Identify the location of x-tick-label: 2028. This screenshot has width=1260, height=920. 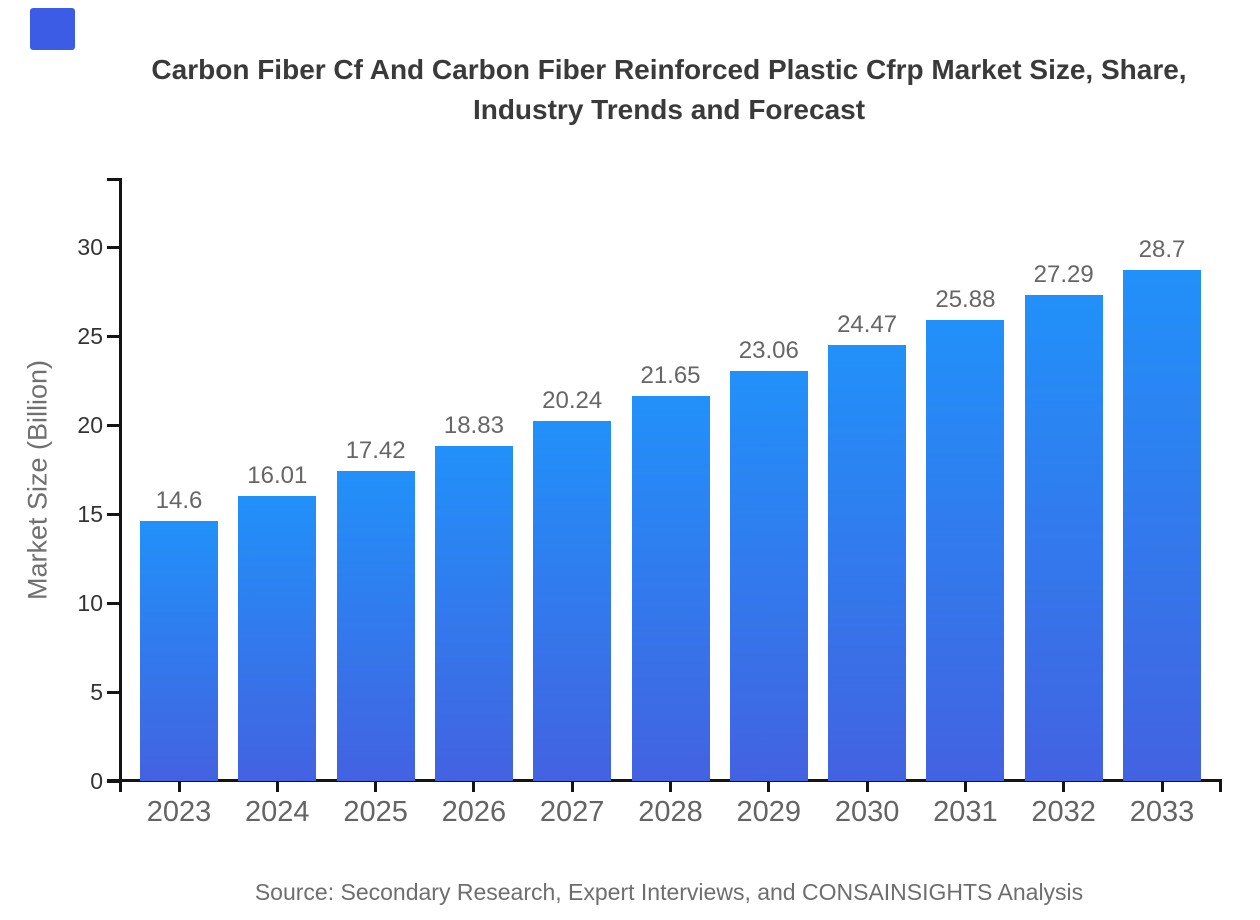
(670, 812).